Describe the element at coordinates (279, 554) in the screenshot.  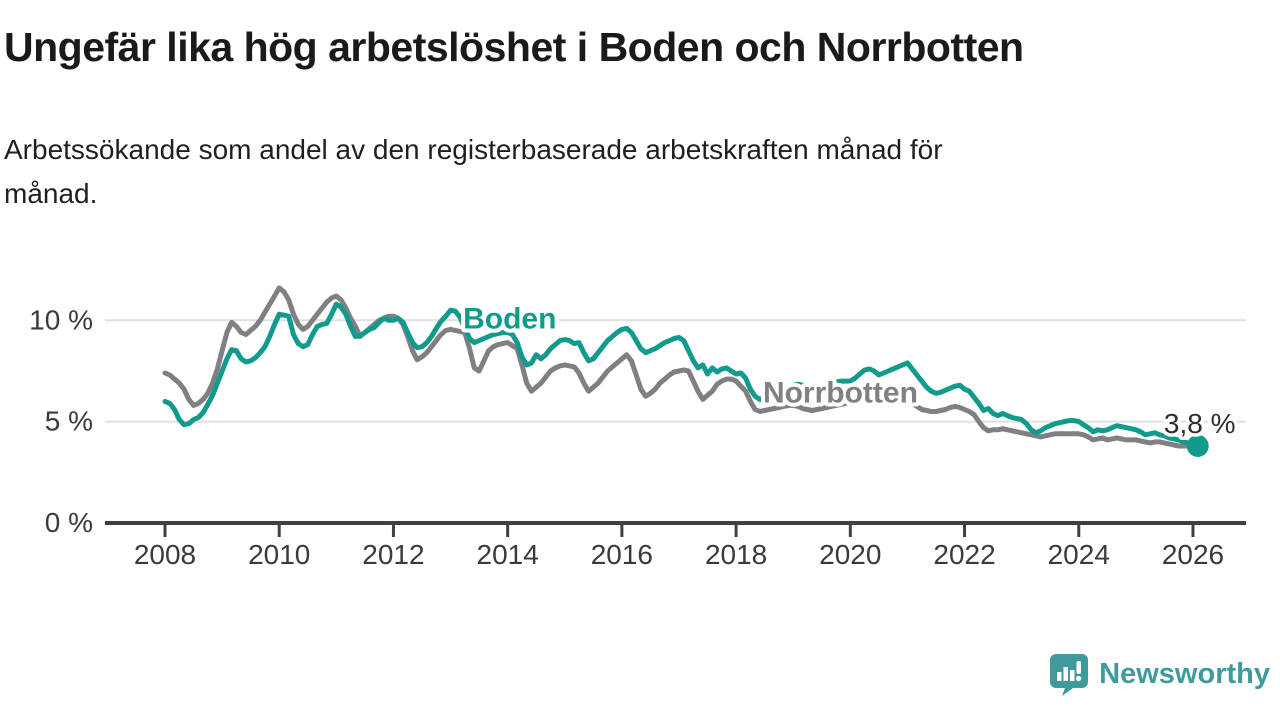
I see `x-axis-label: 2010` at that location.